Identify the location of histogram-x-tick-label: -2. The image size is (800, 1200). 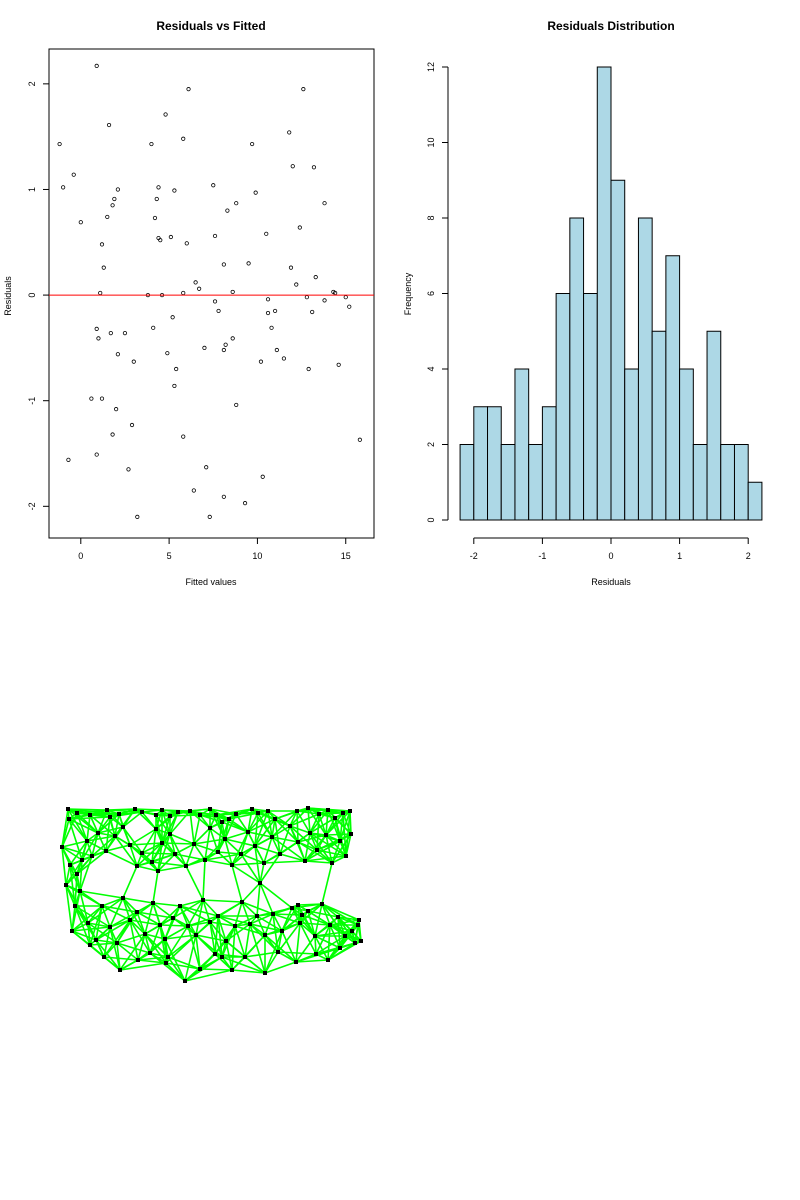
(474, 556).